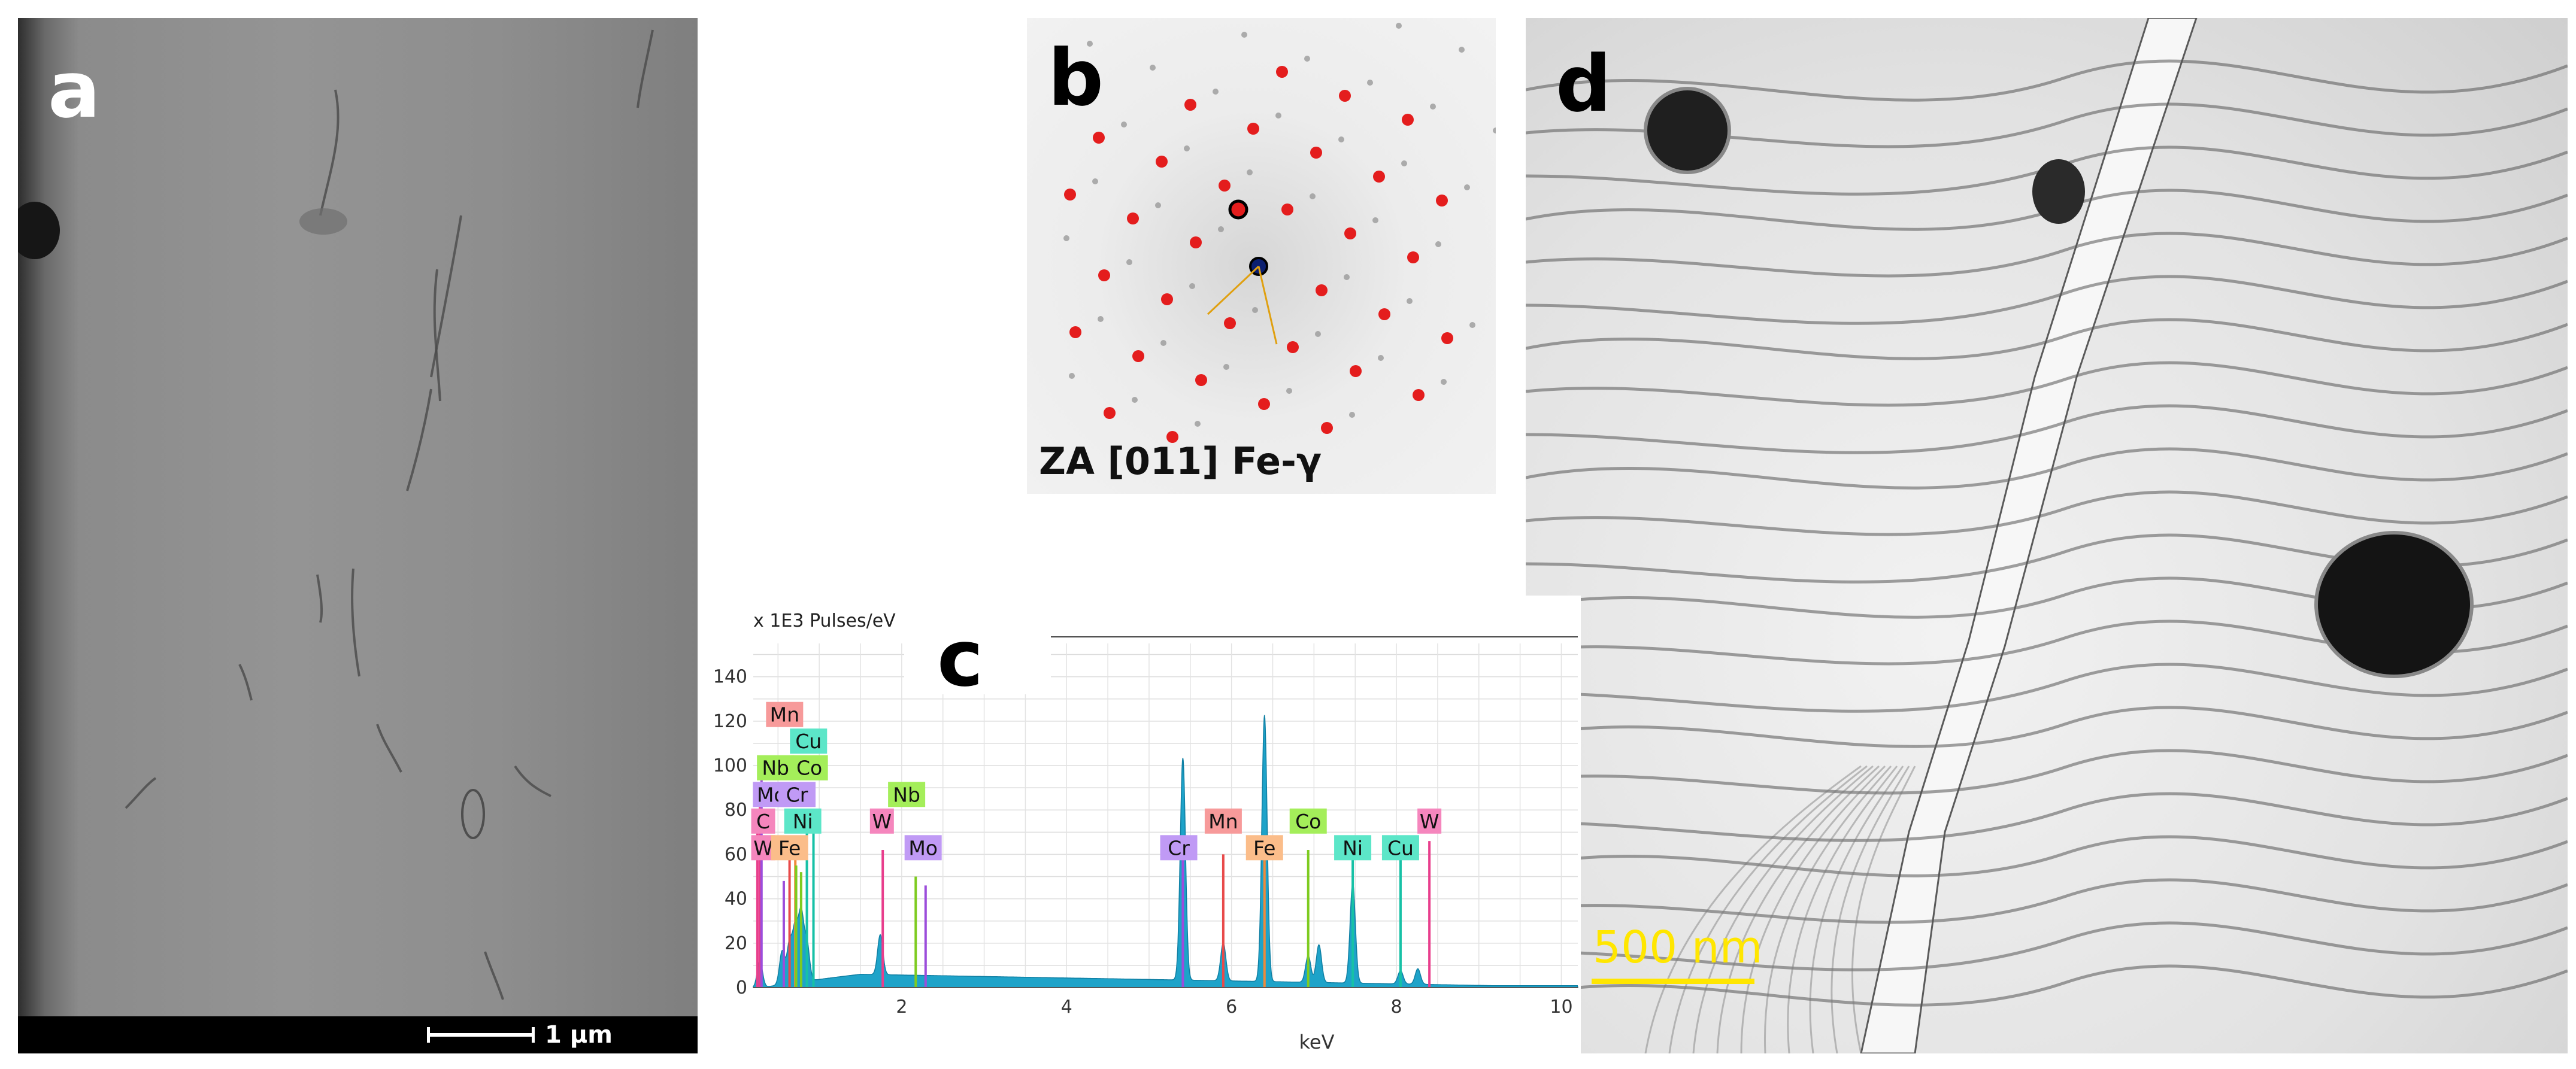 The image size is (2576, 1069). I want to click on element-label-box-mo, so click(923, 848).